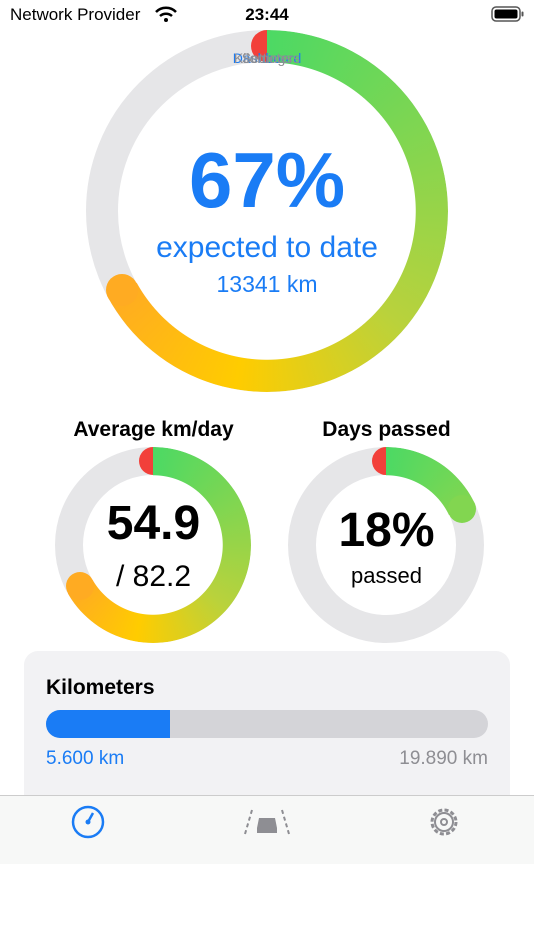 The image size is (534, 950). I want to click on average-title: Average km/day, so click(153, 429).